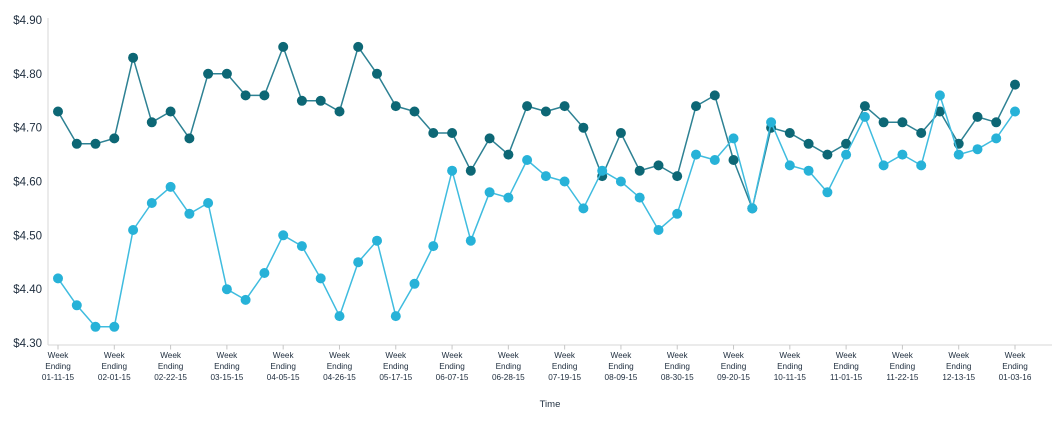  What do you see at coordinates (508, 366) in the screenshot?
I see `x-axis-tick-label: Week Ending 06-28-15` at bounding box center [508, 366].